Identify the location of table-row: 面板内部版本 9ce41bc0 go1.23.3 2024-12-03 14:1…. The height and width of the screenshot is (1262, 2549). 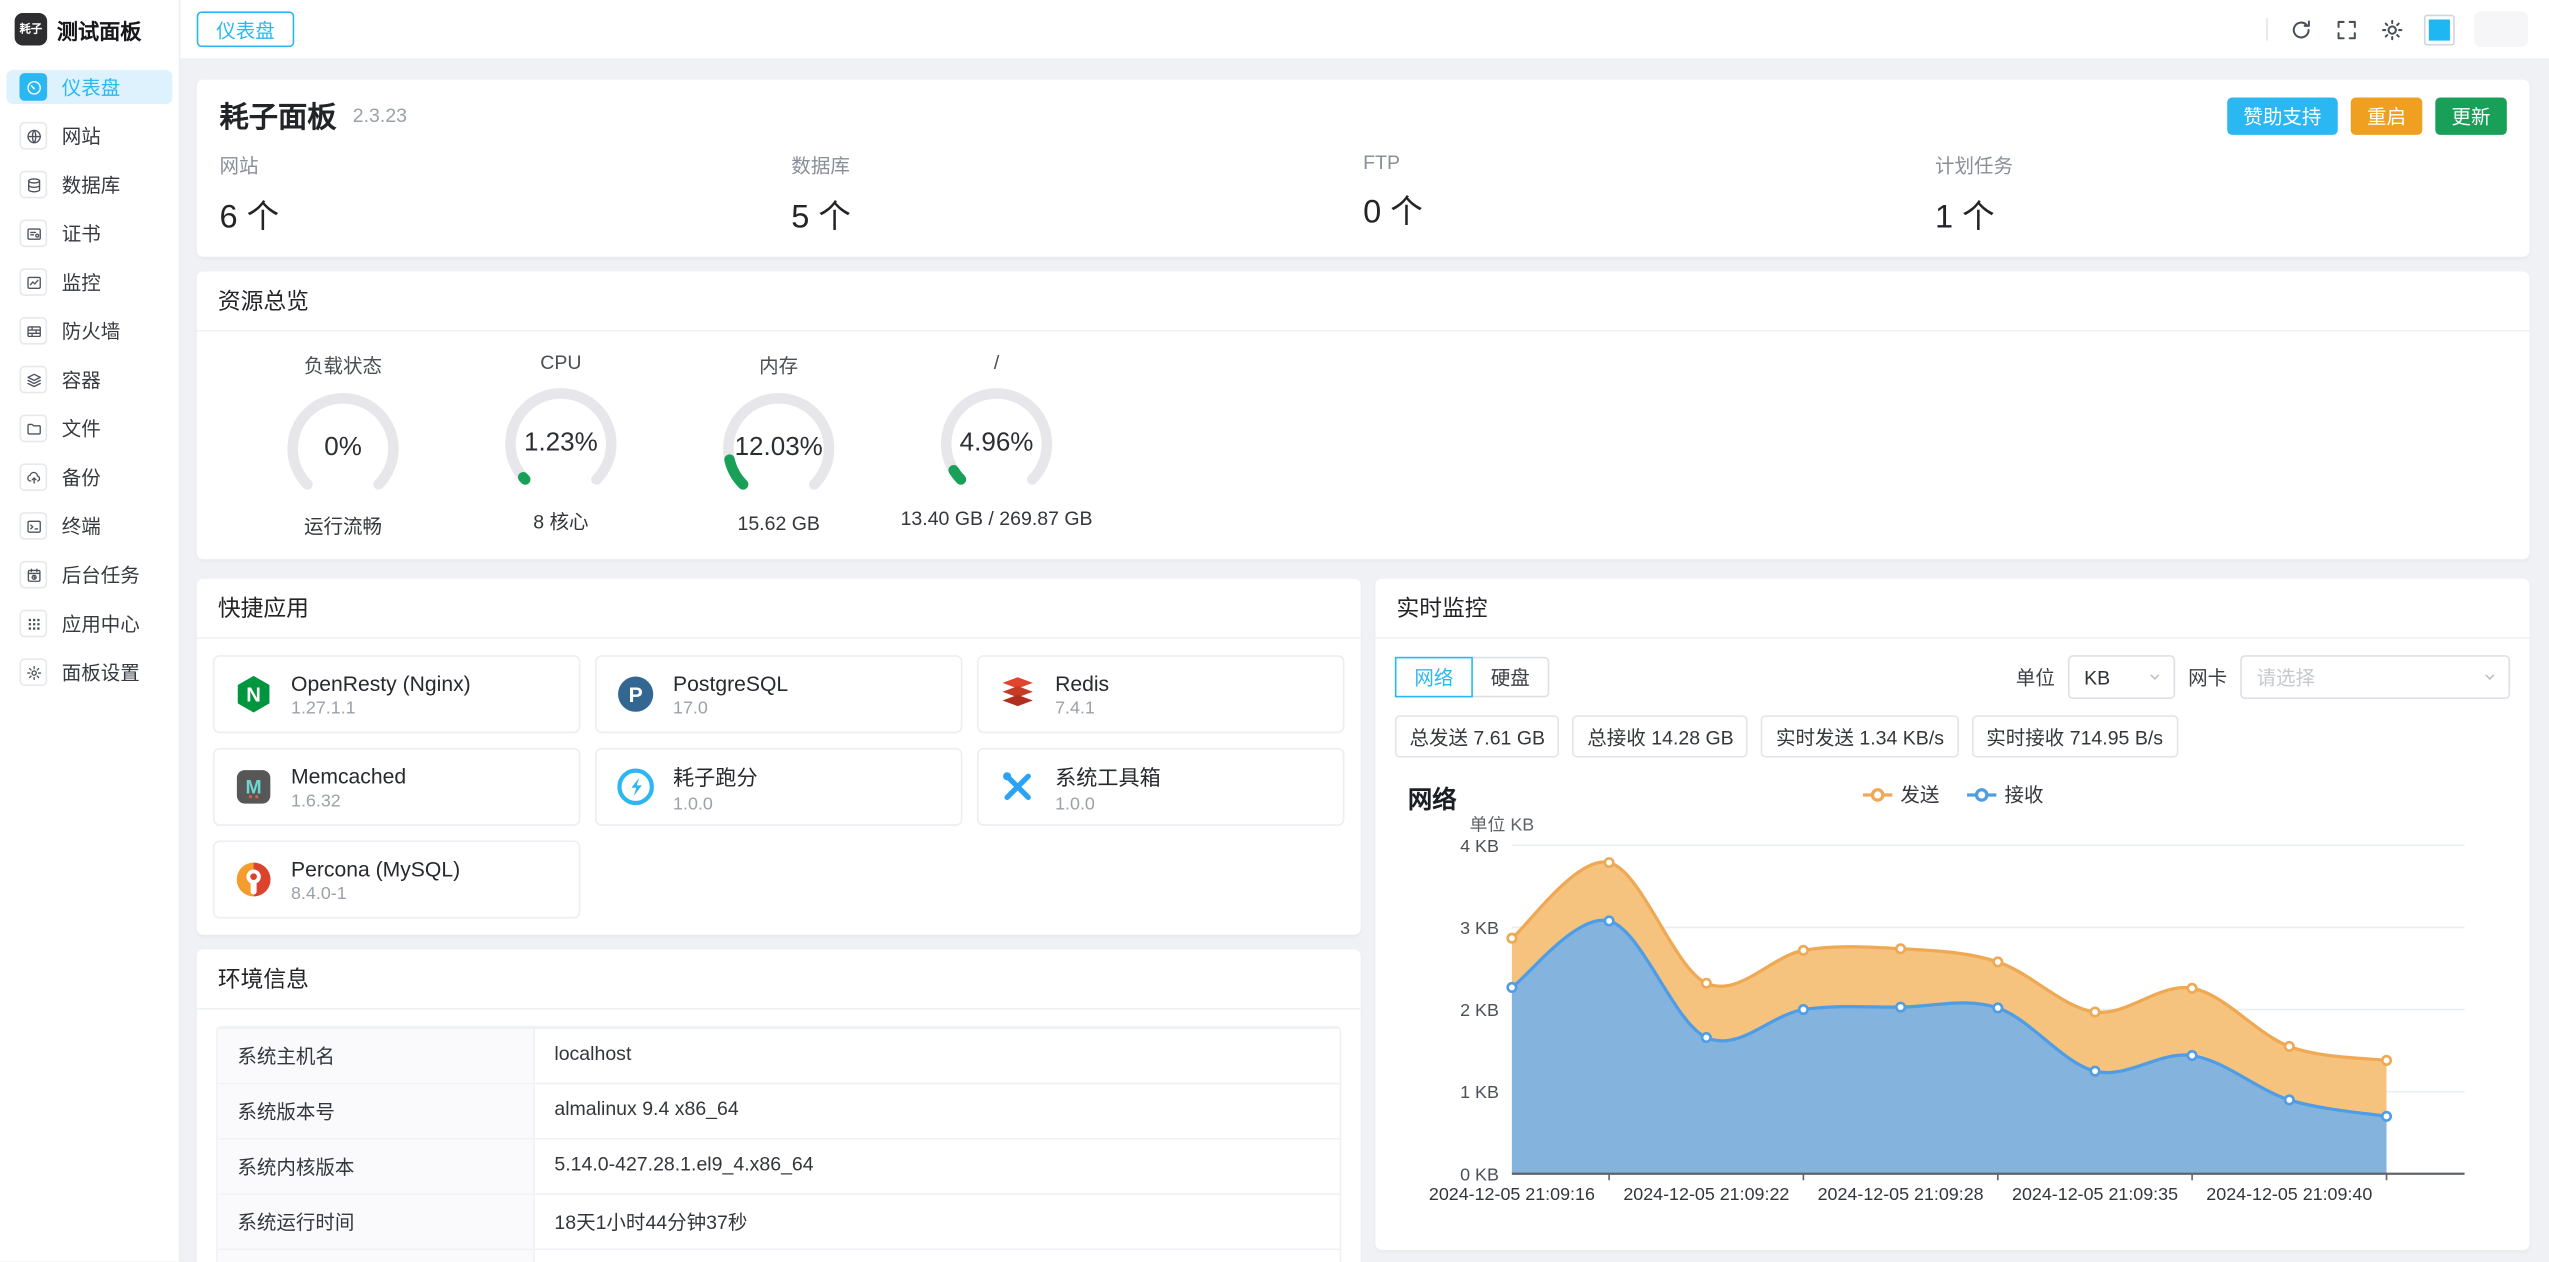
(778, 1255).